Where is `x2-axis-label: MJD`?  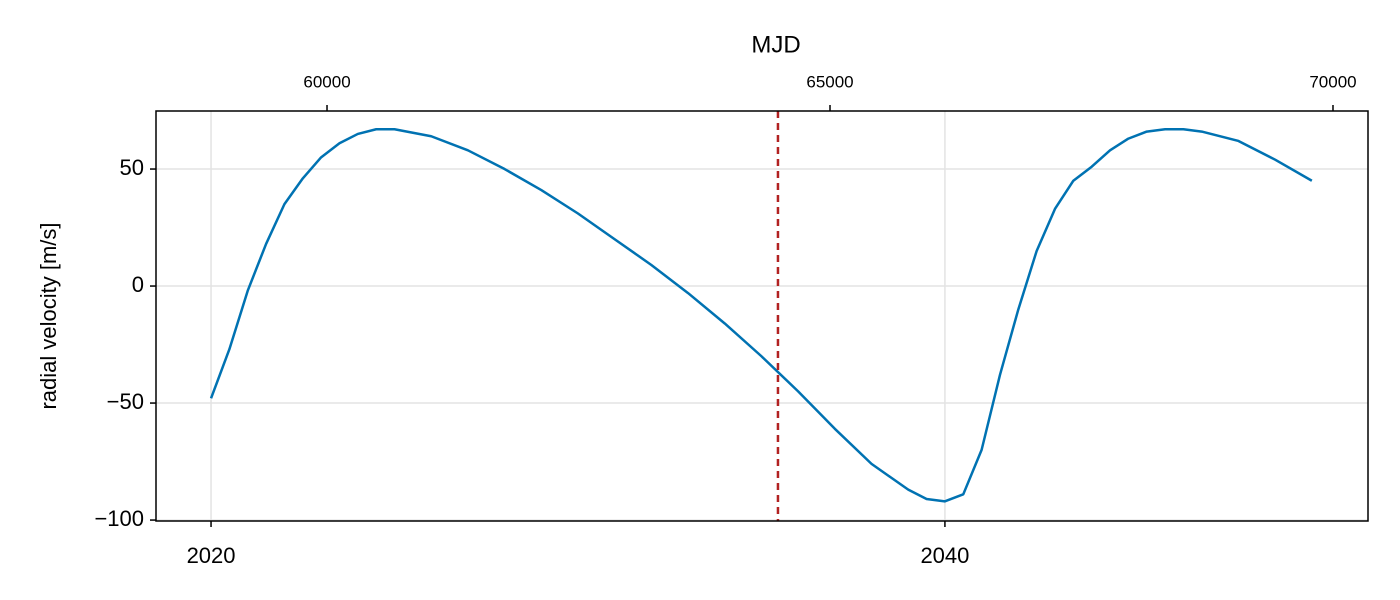
x2-axis-label: MJD is located at coordinates (775, 44).